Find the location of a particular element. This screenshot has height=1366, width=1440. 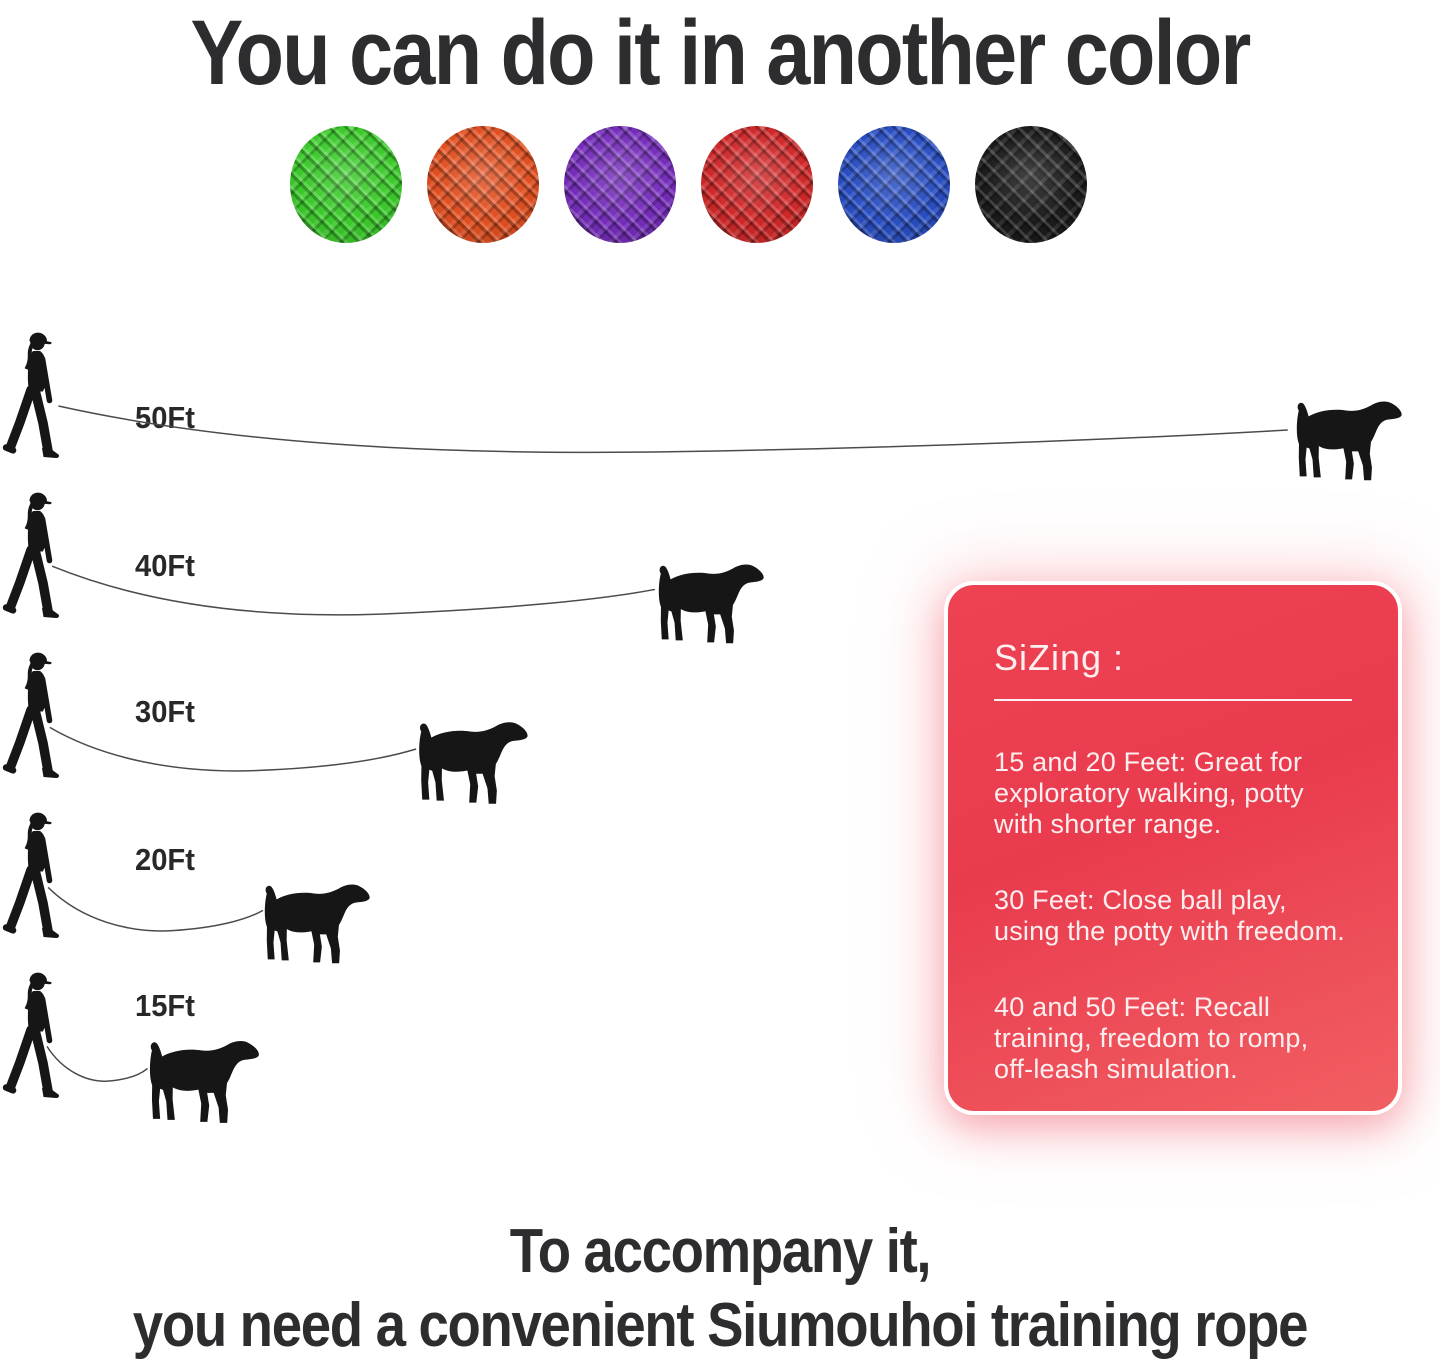

color-swatch-blue is located at coordinates (894, 184).